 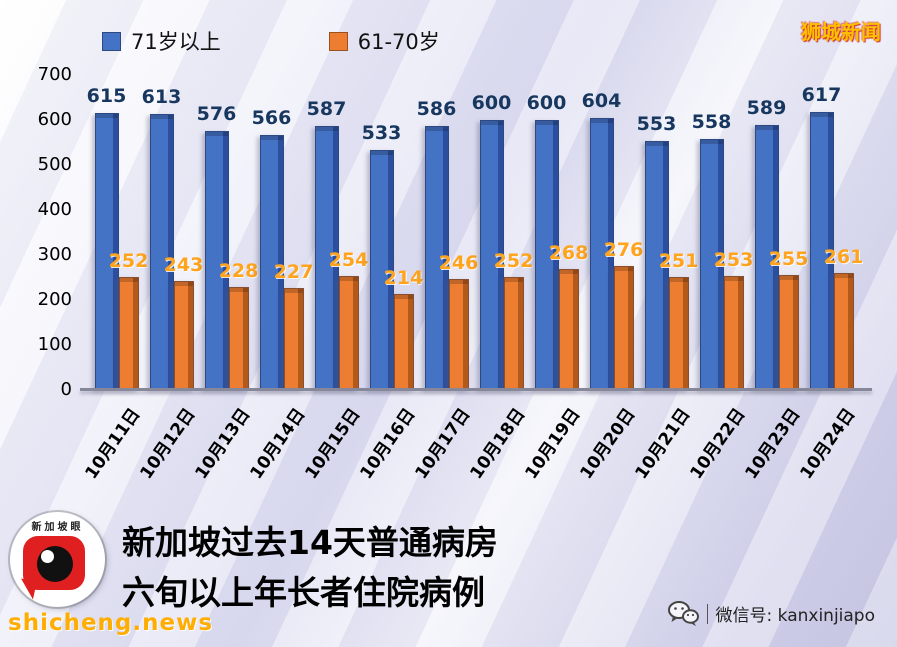 What do you see at coordinates (57, 527) in the screenshot?
I see `logo-brand-text: 新加坡眼` at bounding box center [57, 527].